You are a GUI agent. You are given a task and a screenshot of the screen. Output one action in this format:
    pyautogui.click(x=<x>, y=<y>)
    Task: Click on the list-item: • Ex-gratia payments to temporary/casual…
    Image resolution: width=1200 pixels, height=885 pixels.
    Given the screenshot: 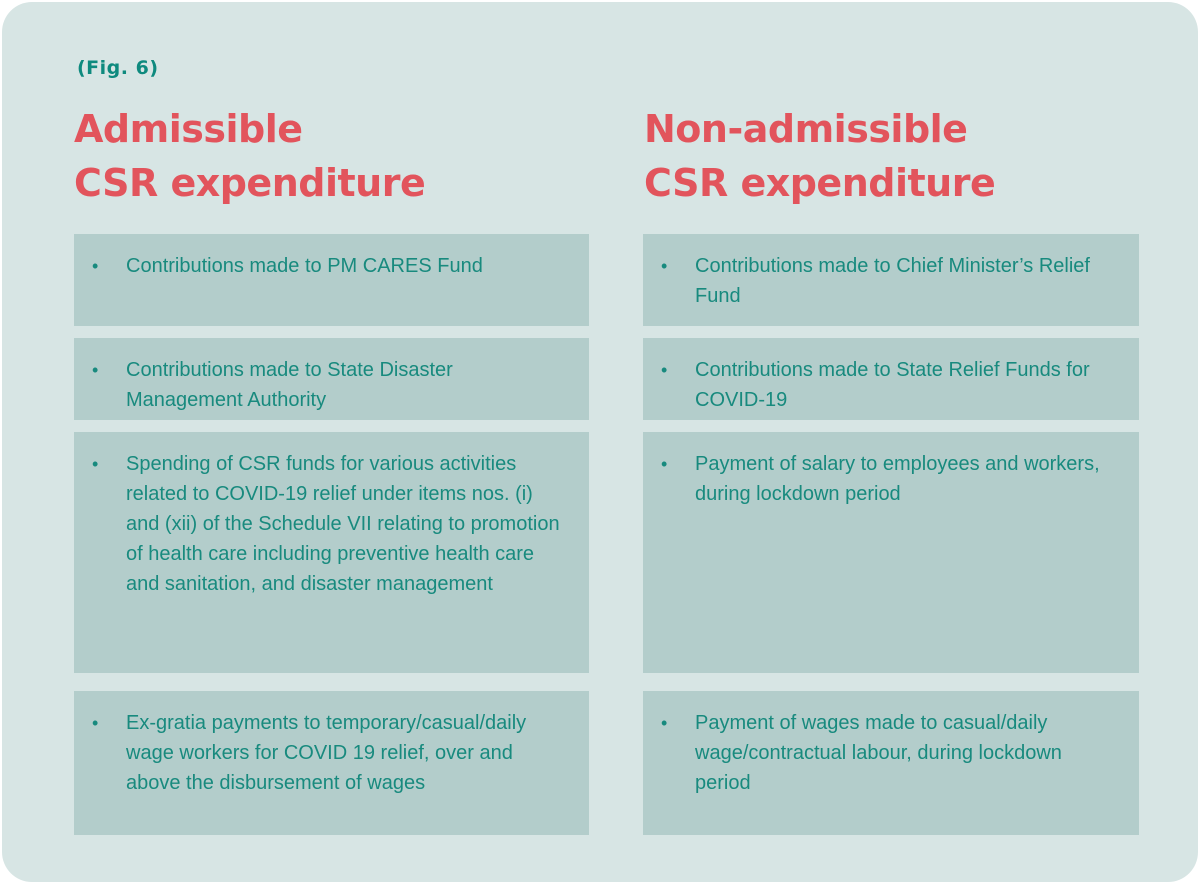 What is the action you would take?
    pyautogui.click(x=329, y=753)
    